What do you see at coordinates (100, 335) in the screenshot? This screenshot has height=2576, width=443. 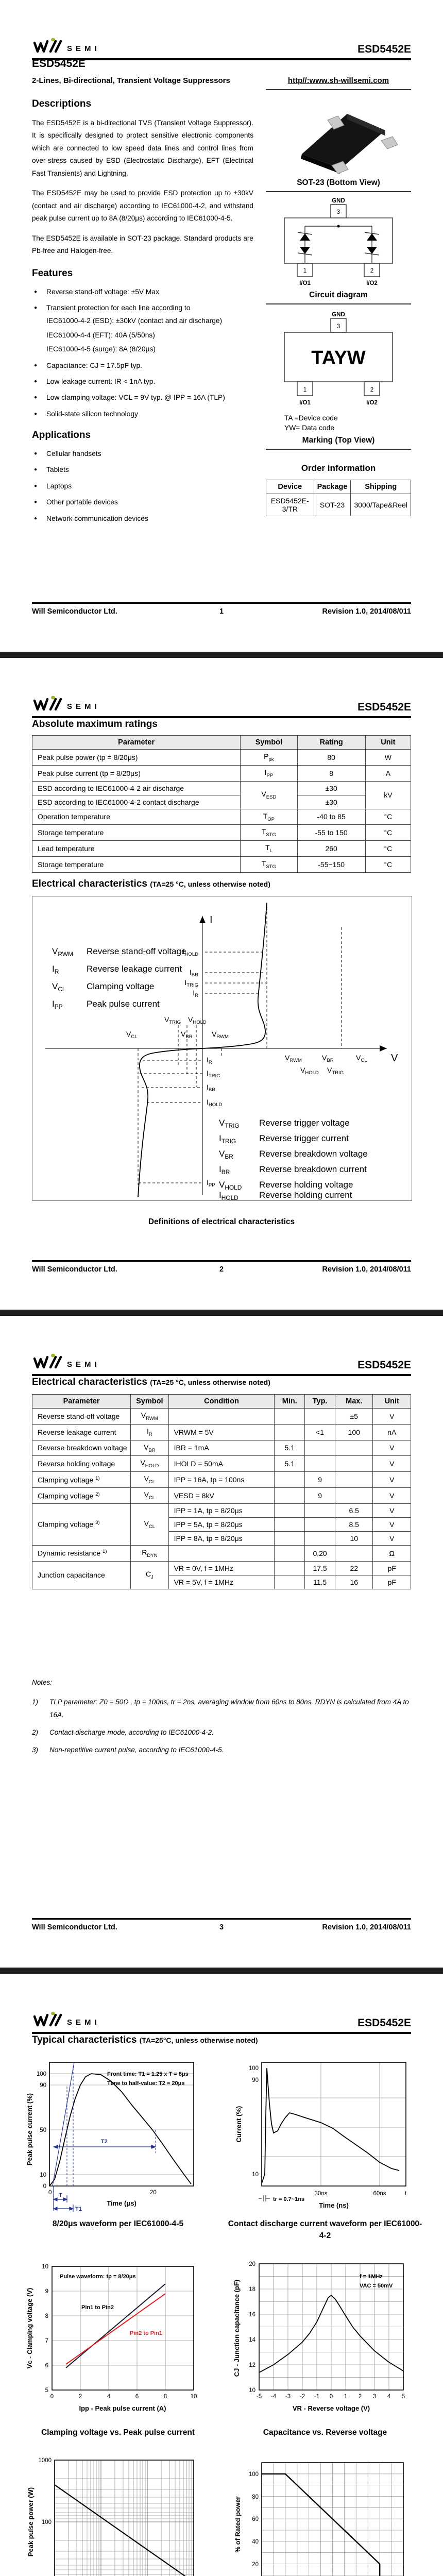 I see `list-item: IEC61000-4-4 (EFT): 40A (5/50ns)` at bounding box center [100, 335].